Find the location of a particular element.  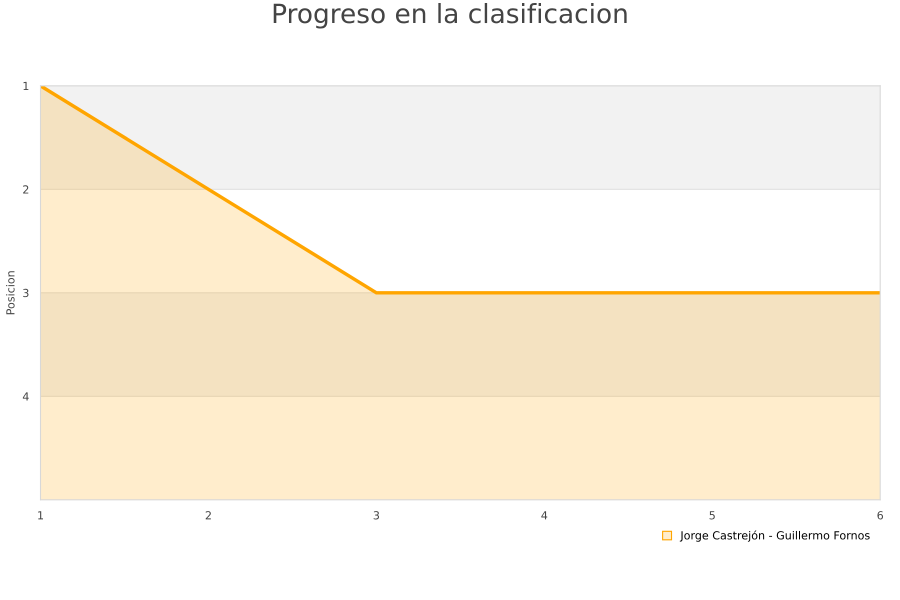

legend-label: Jorge Castrejón - Guillermo Fornos is located at coordinates (775, 536).